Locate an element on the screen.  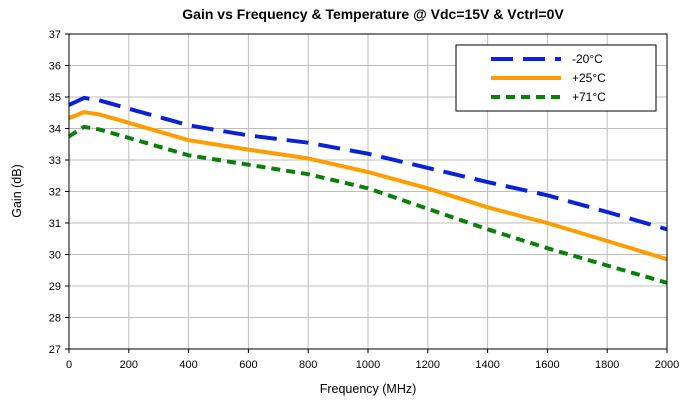
y-tick-label: 34 is located at coordinates (55, 130).